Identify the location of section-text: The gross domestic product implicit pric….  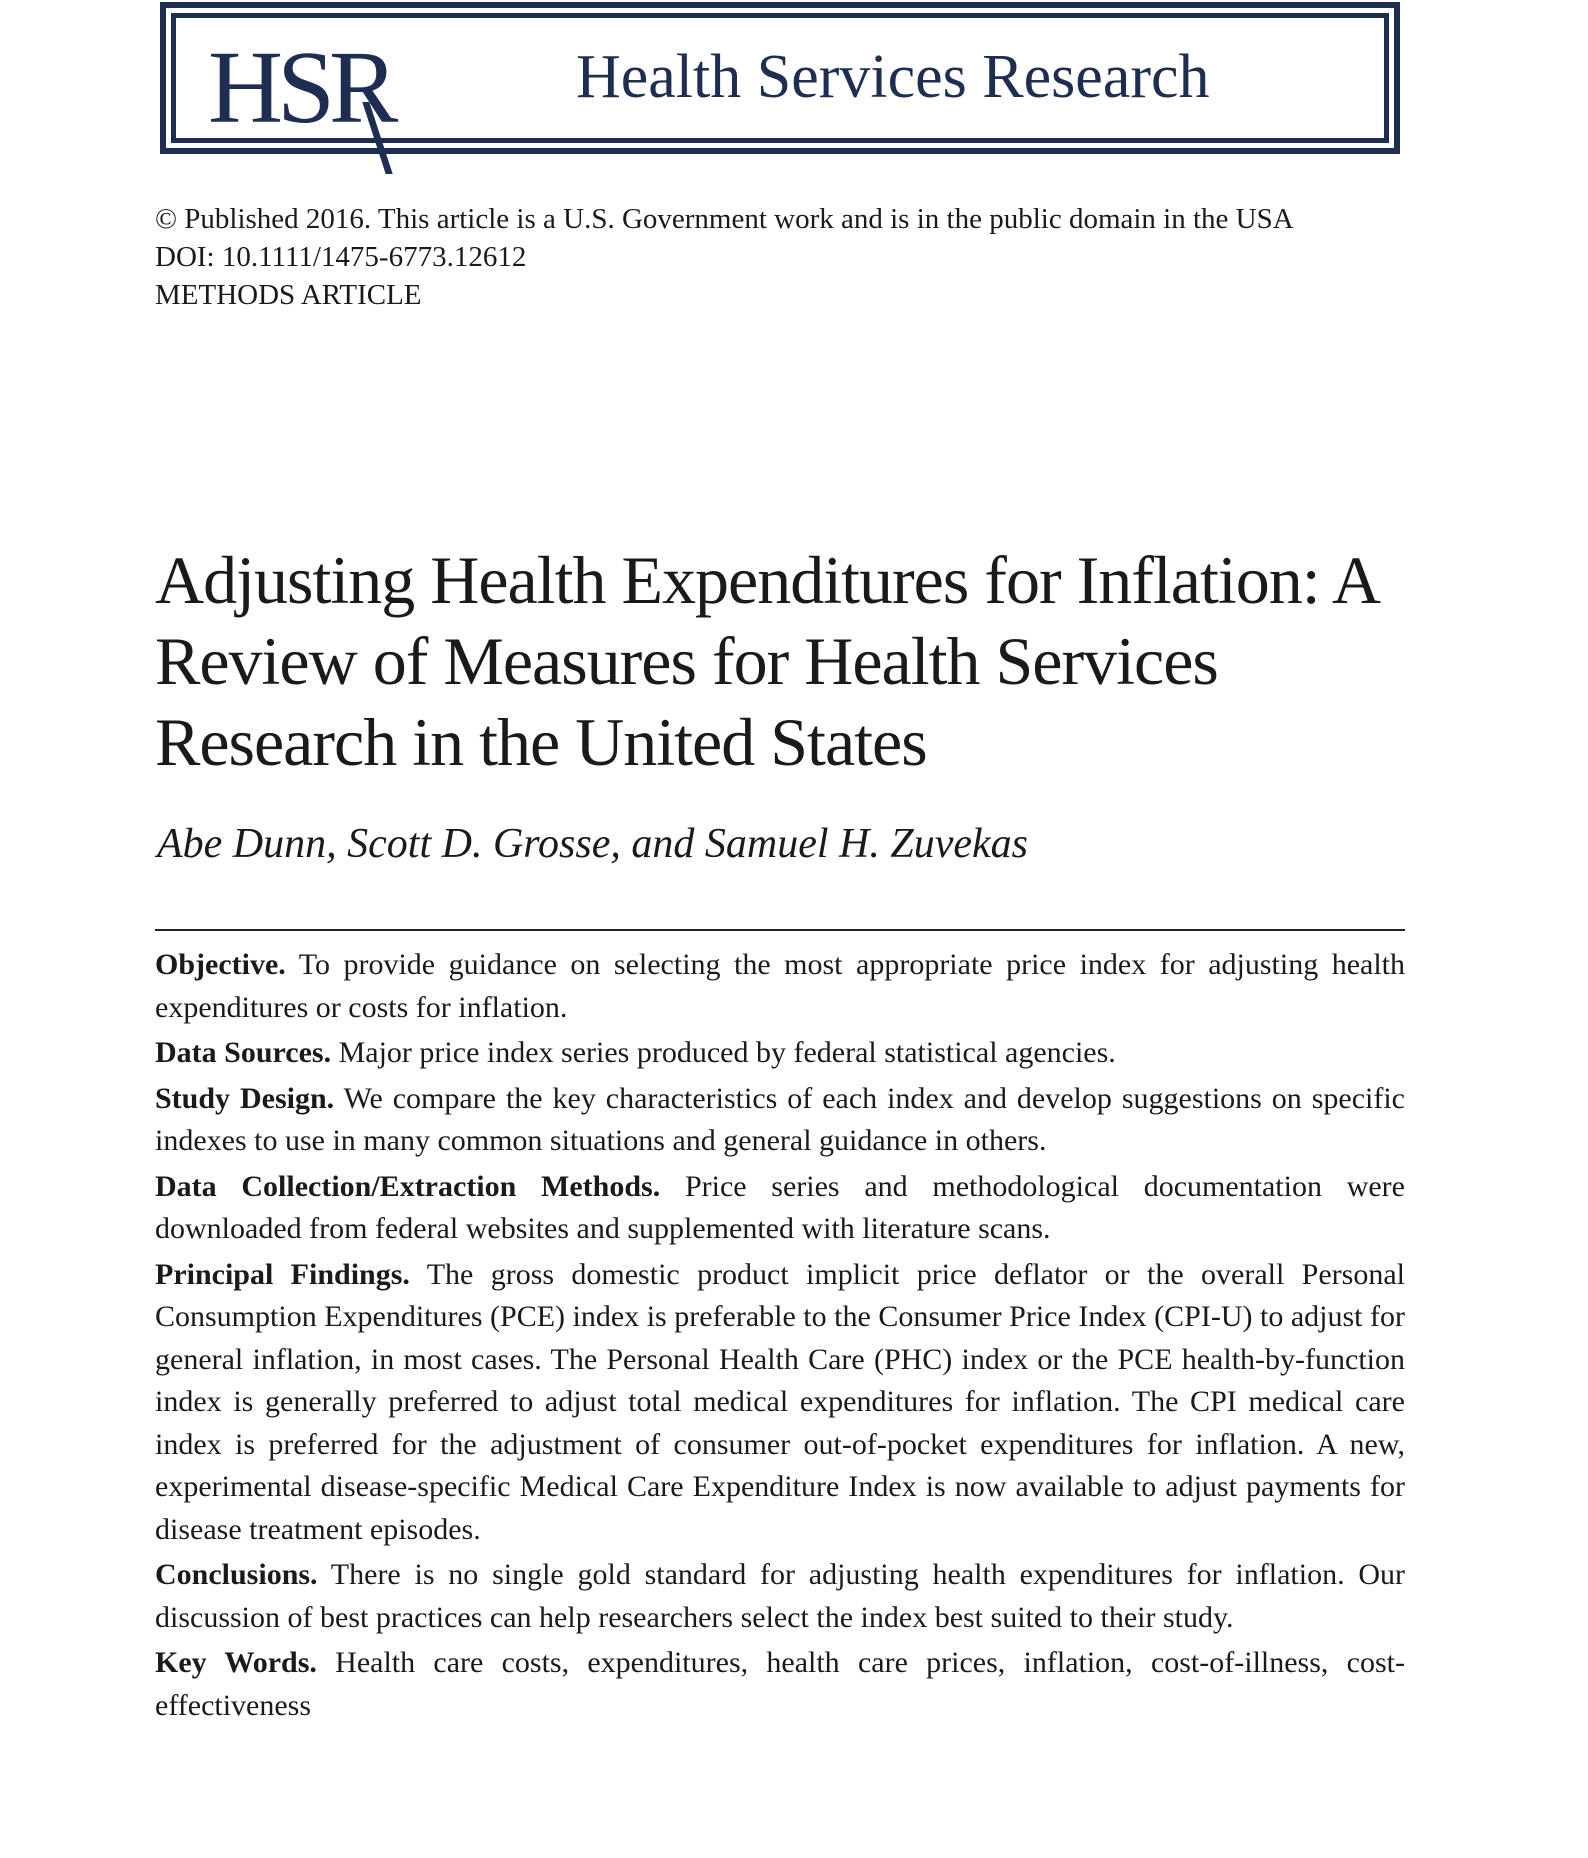
(780, 1401).